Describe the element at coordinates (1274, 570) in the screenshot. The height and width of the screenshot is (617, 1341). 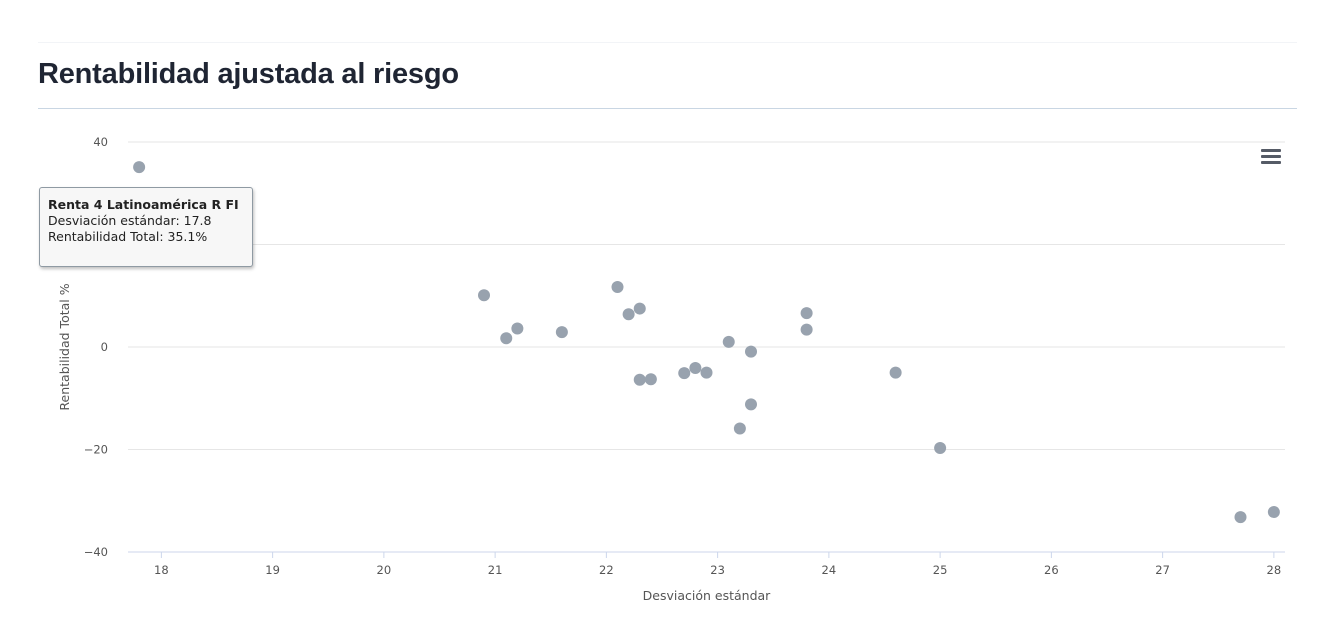
I see `x-tick-label: 28` at that location.